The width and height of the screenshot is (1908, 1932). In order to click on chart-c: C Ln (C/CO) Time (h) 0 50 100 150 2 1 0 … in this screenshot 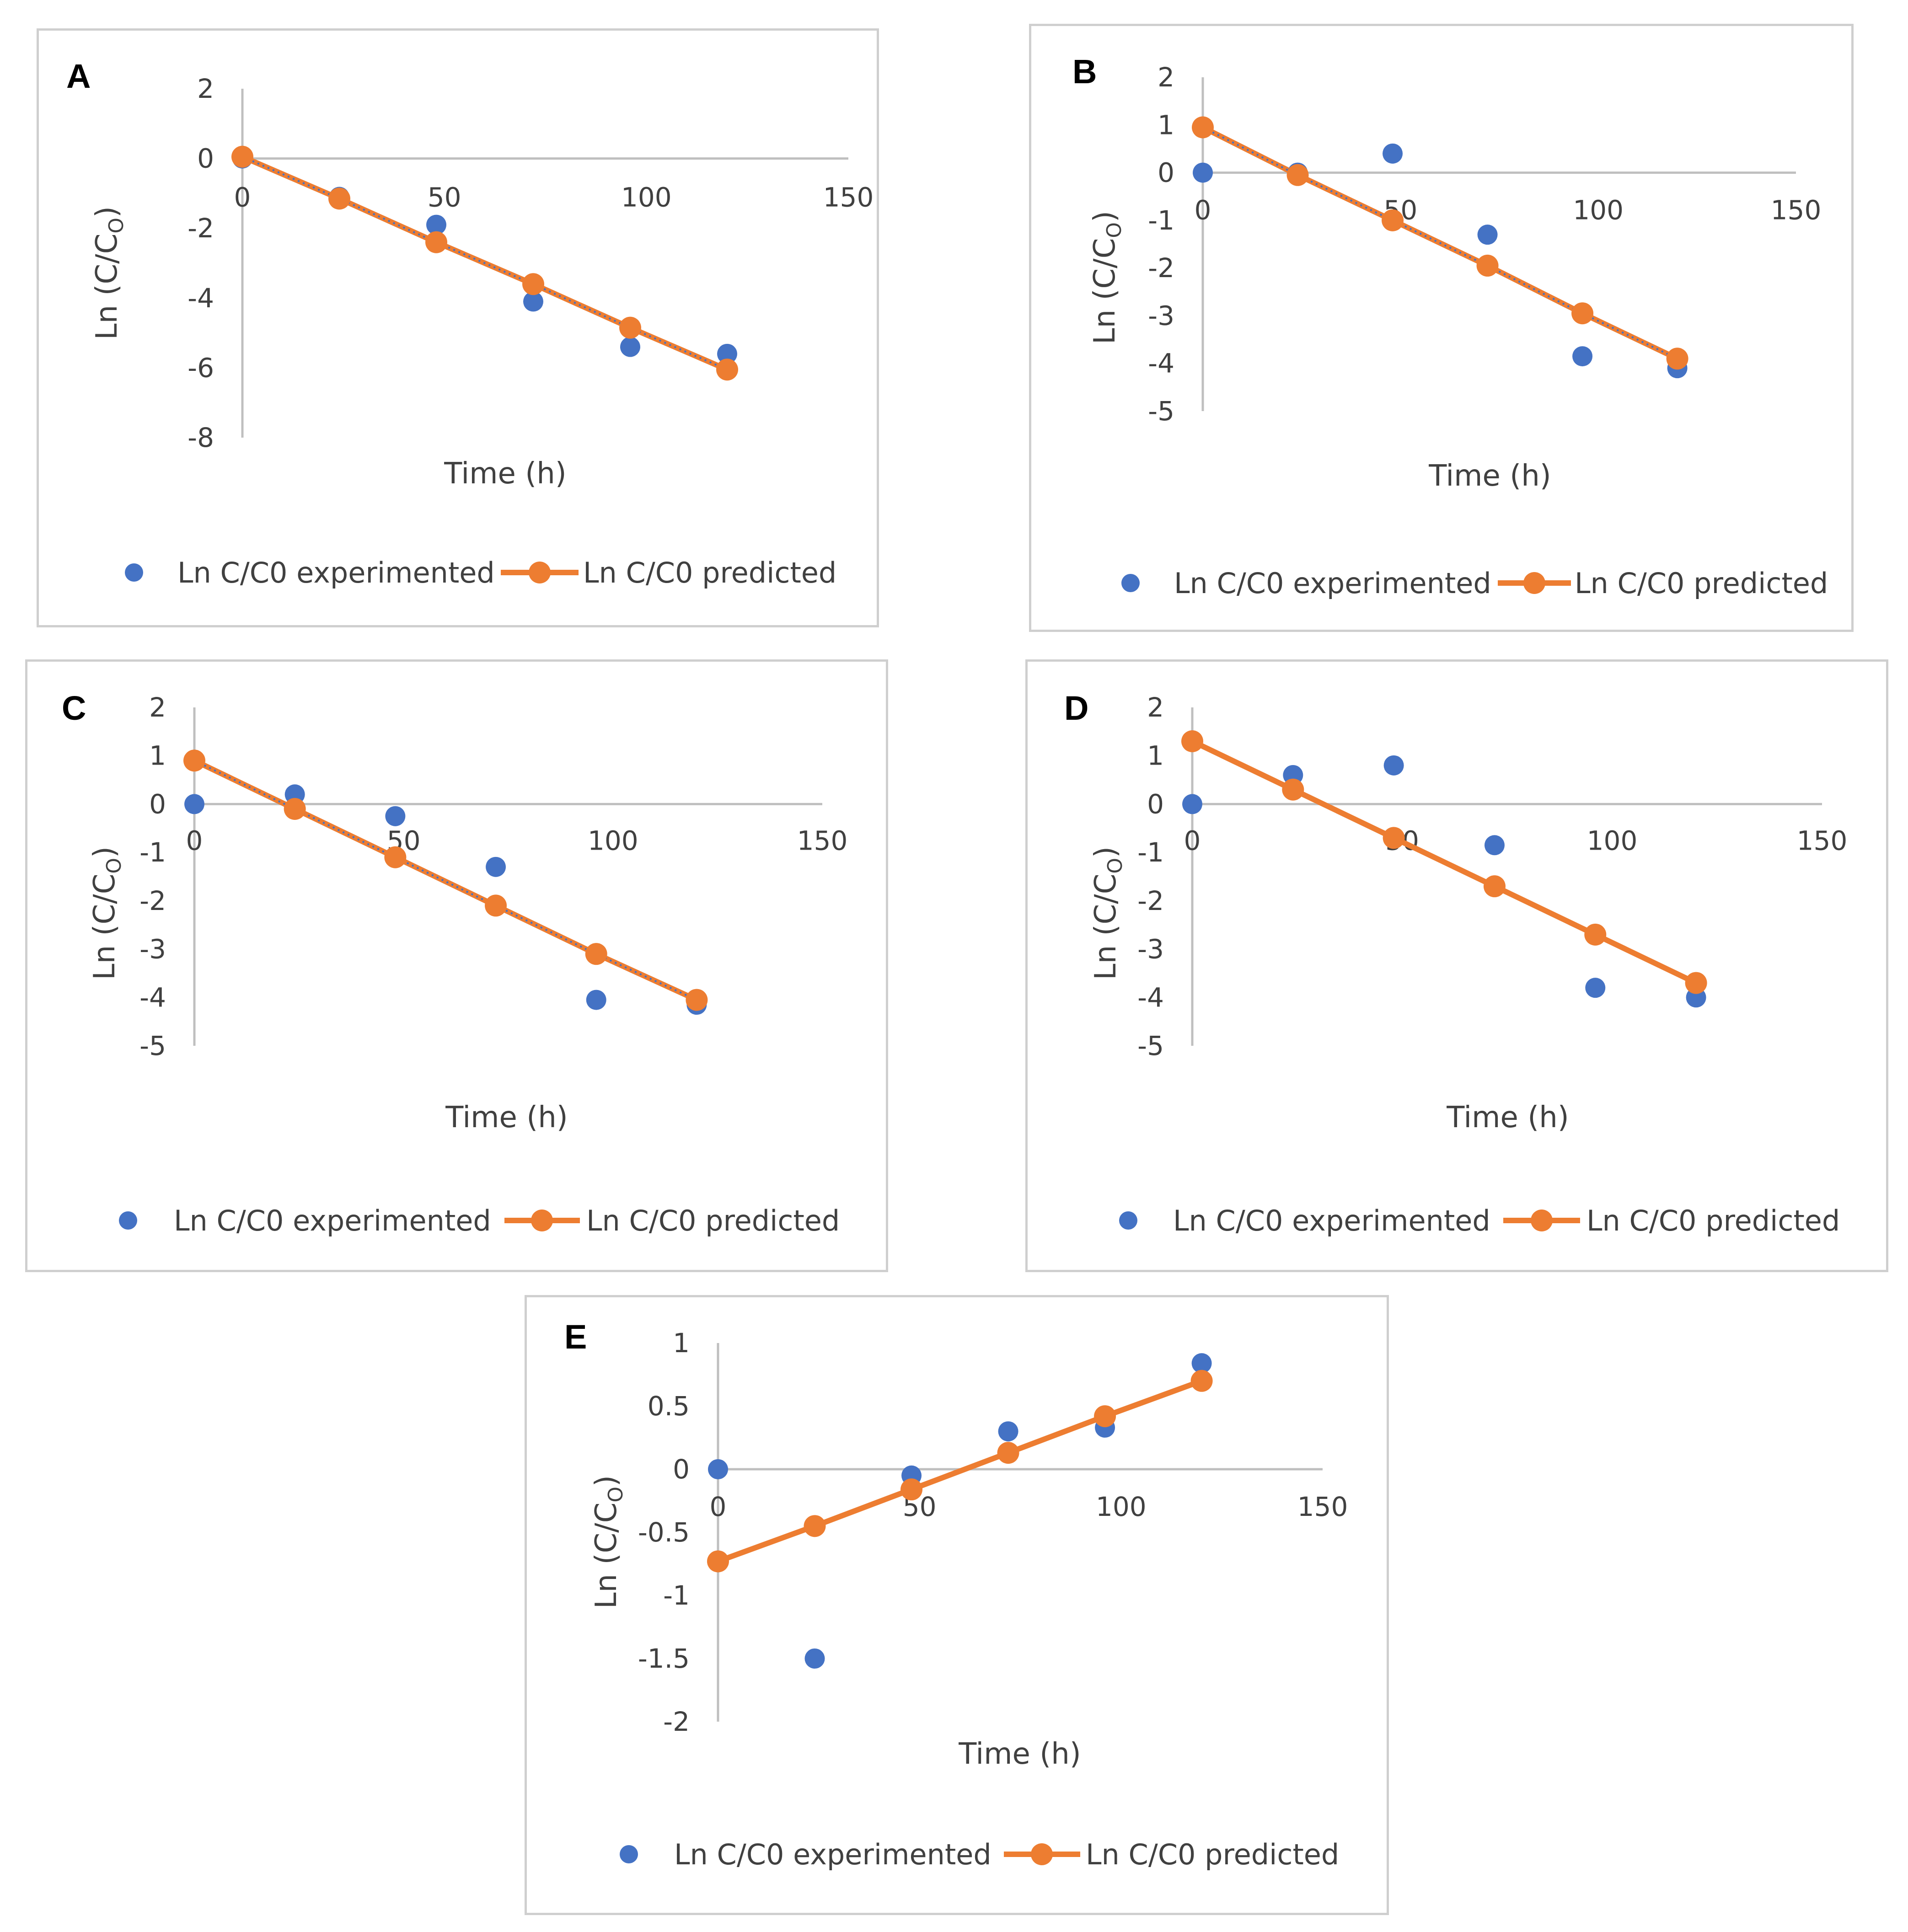, I will do `click(455, 963)`.